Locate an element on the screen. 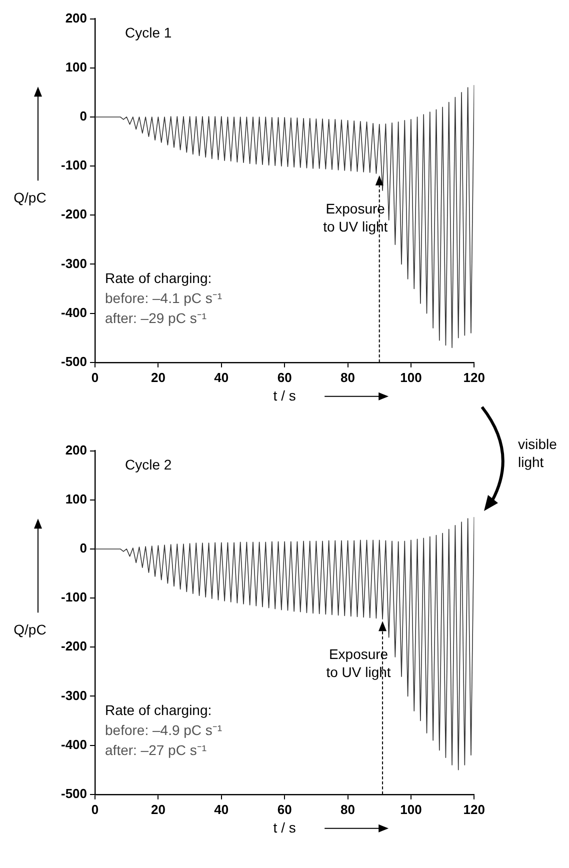 The image size is (569, 868). annotation: Cycle 1 is located at coordinates (148, 32).